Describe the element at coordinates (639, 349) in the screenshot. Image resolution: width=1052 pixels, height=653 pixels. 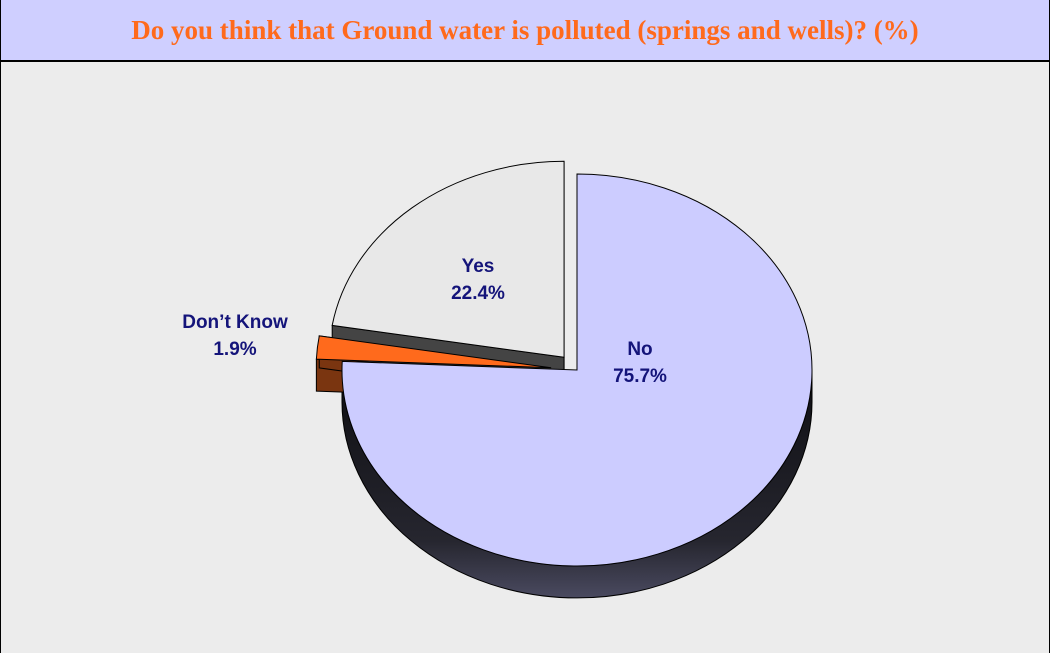
I see `slice-label-no: No` at that location.